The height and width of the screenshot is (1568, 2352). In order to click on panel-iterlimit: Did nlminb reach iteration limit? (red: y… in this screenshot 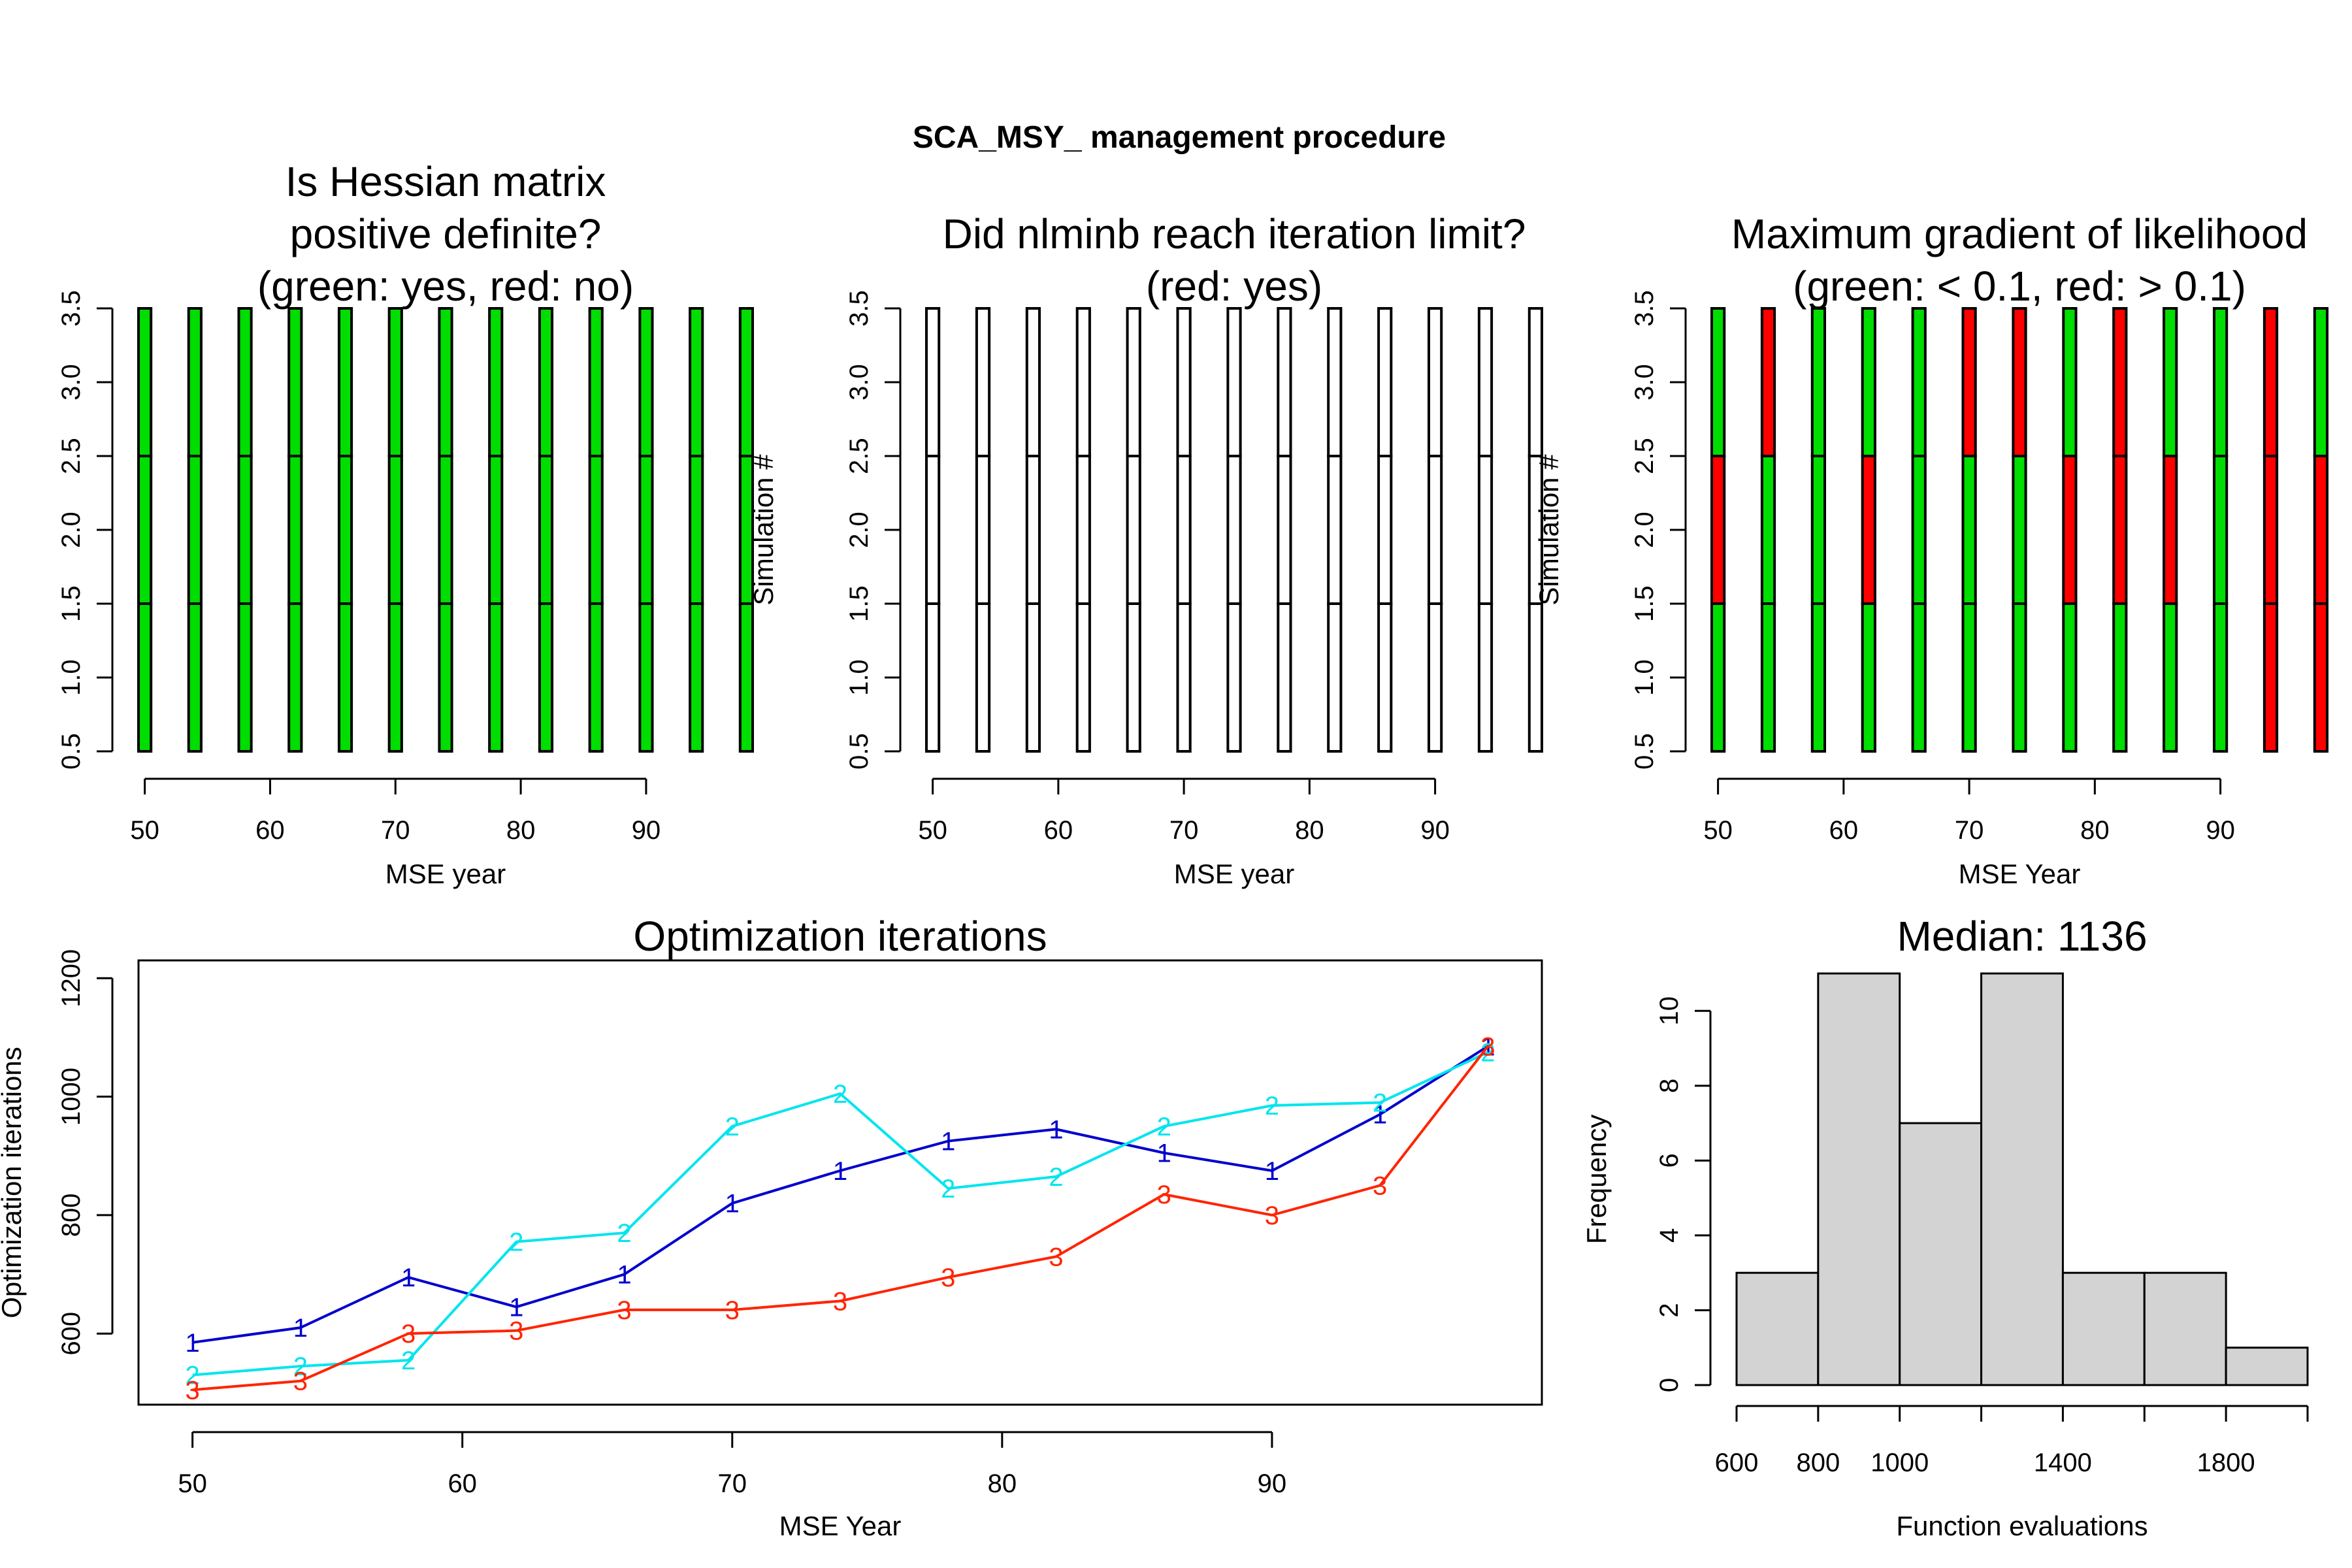, I will do `click(1145, 549)`.